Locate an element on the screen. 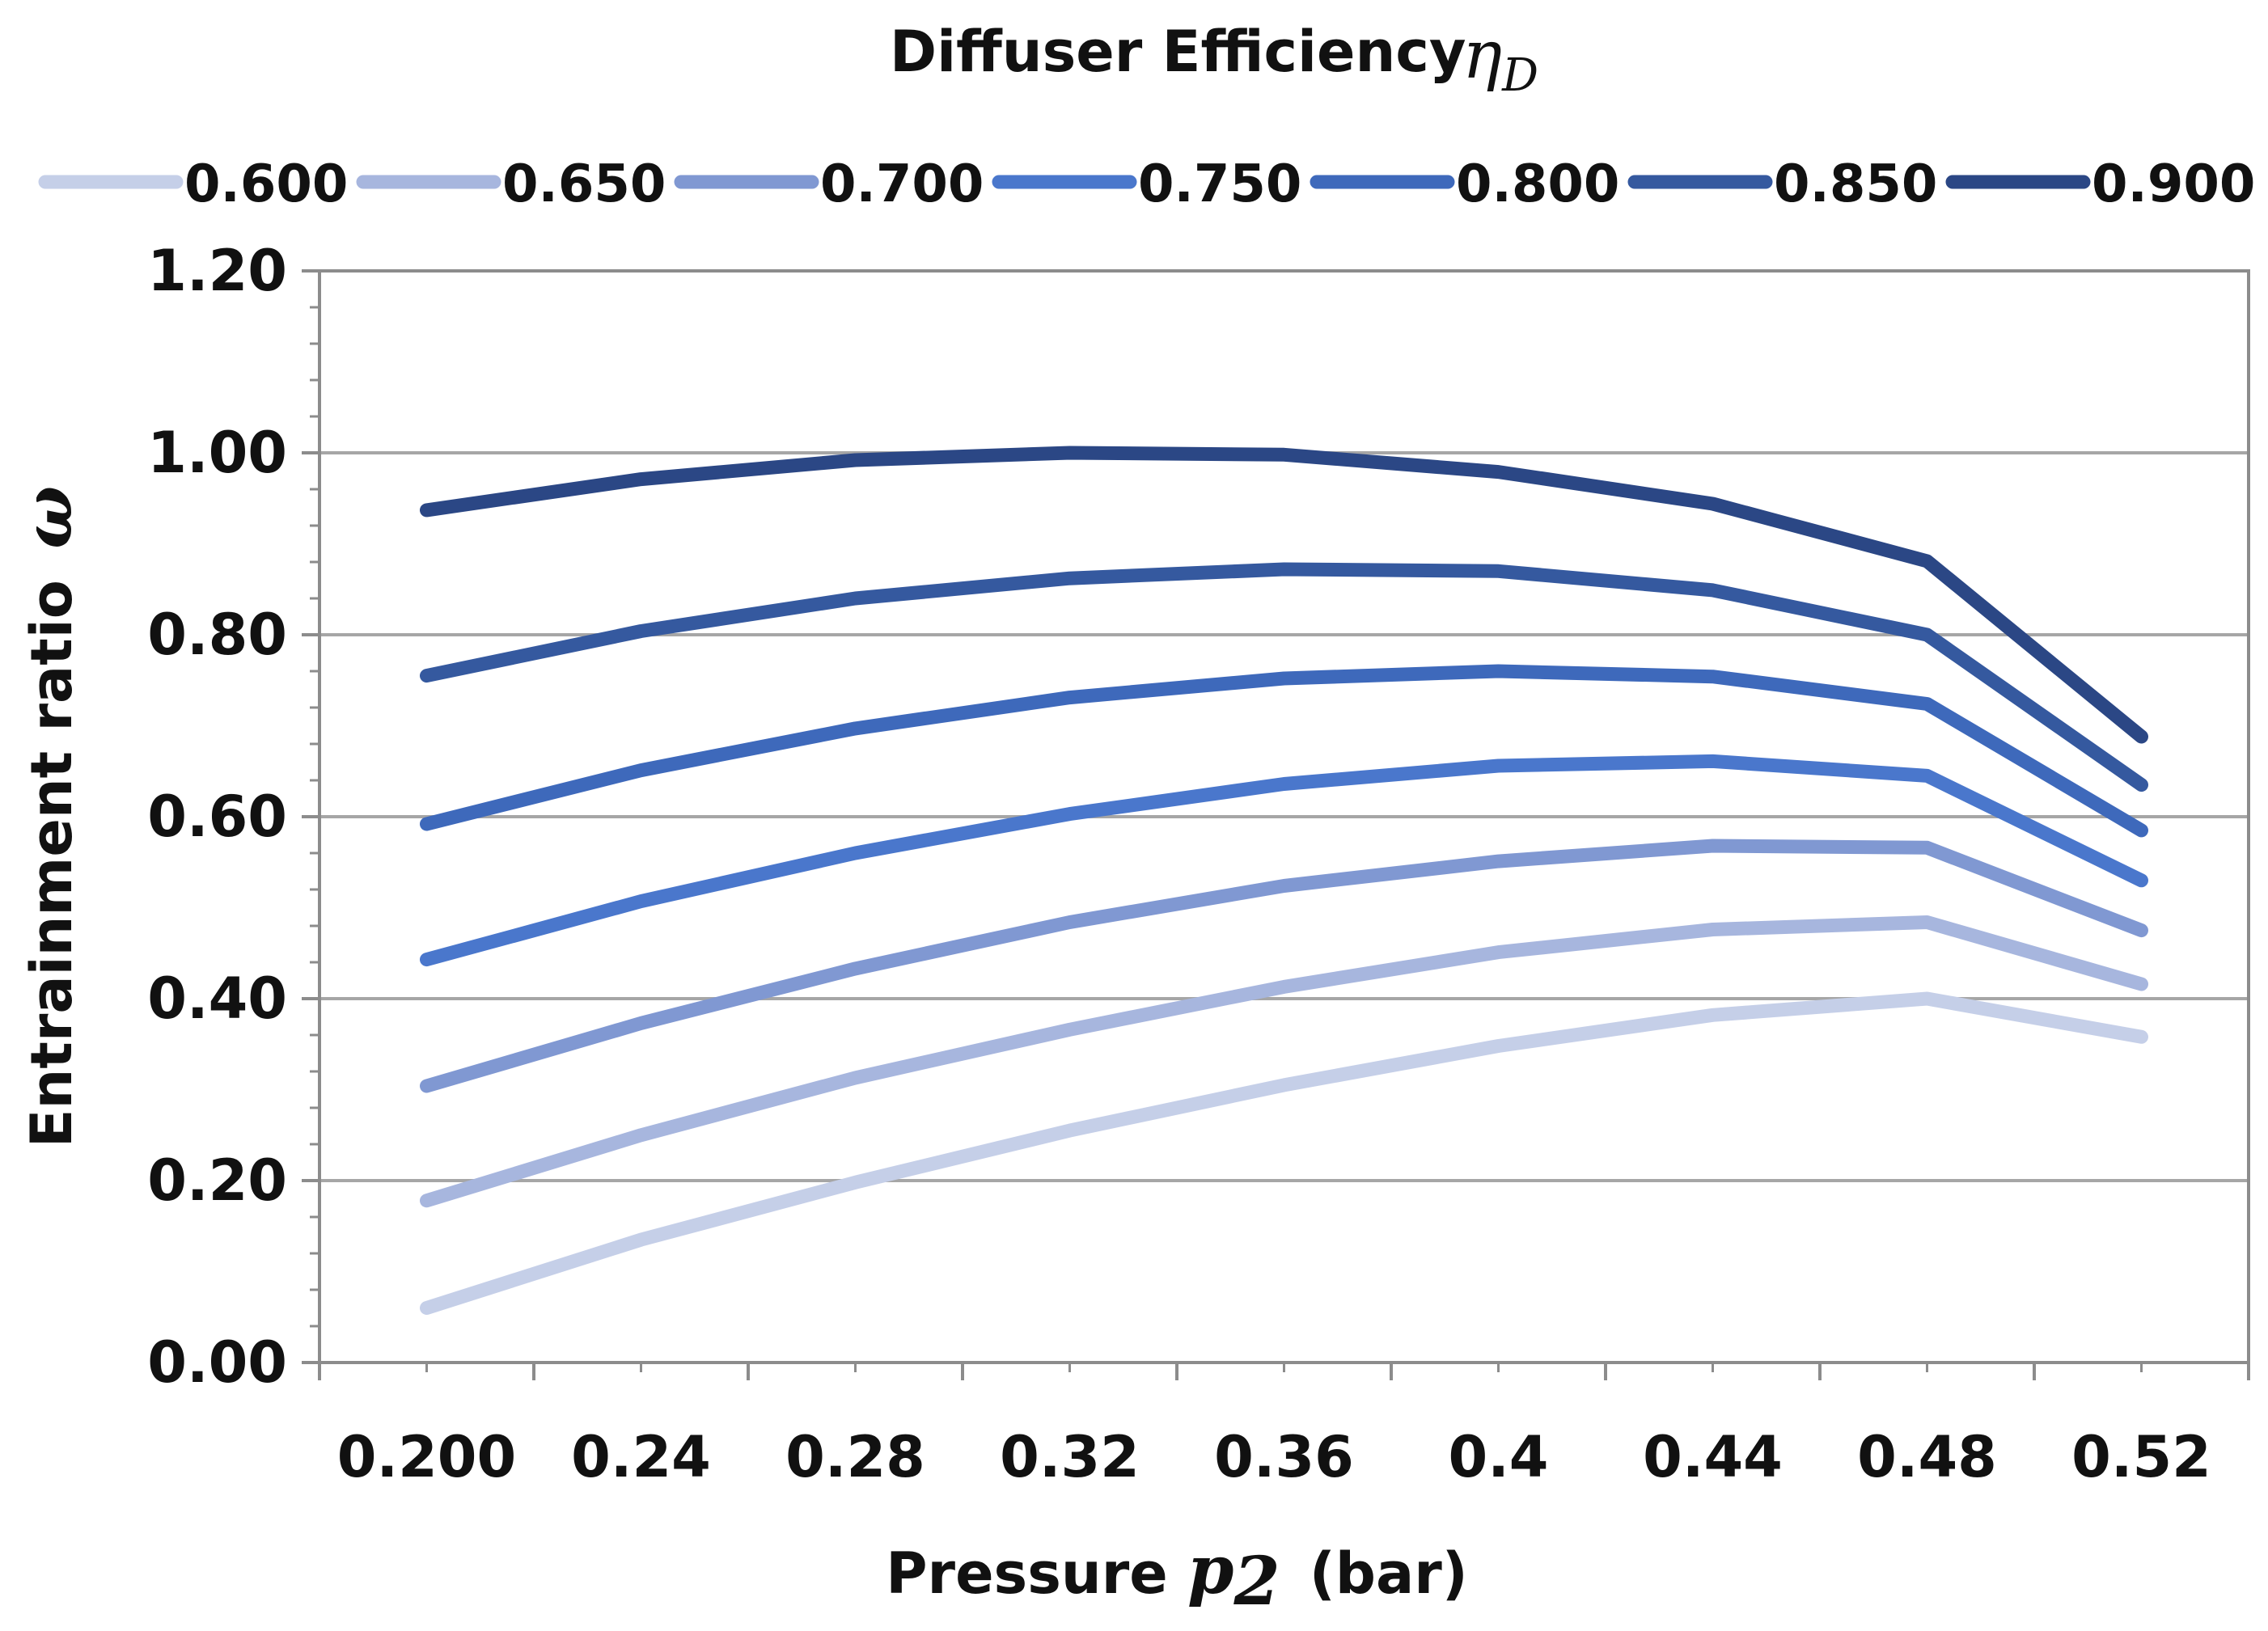  series-line-0.650 is located at coordinates (1284, 1062).